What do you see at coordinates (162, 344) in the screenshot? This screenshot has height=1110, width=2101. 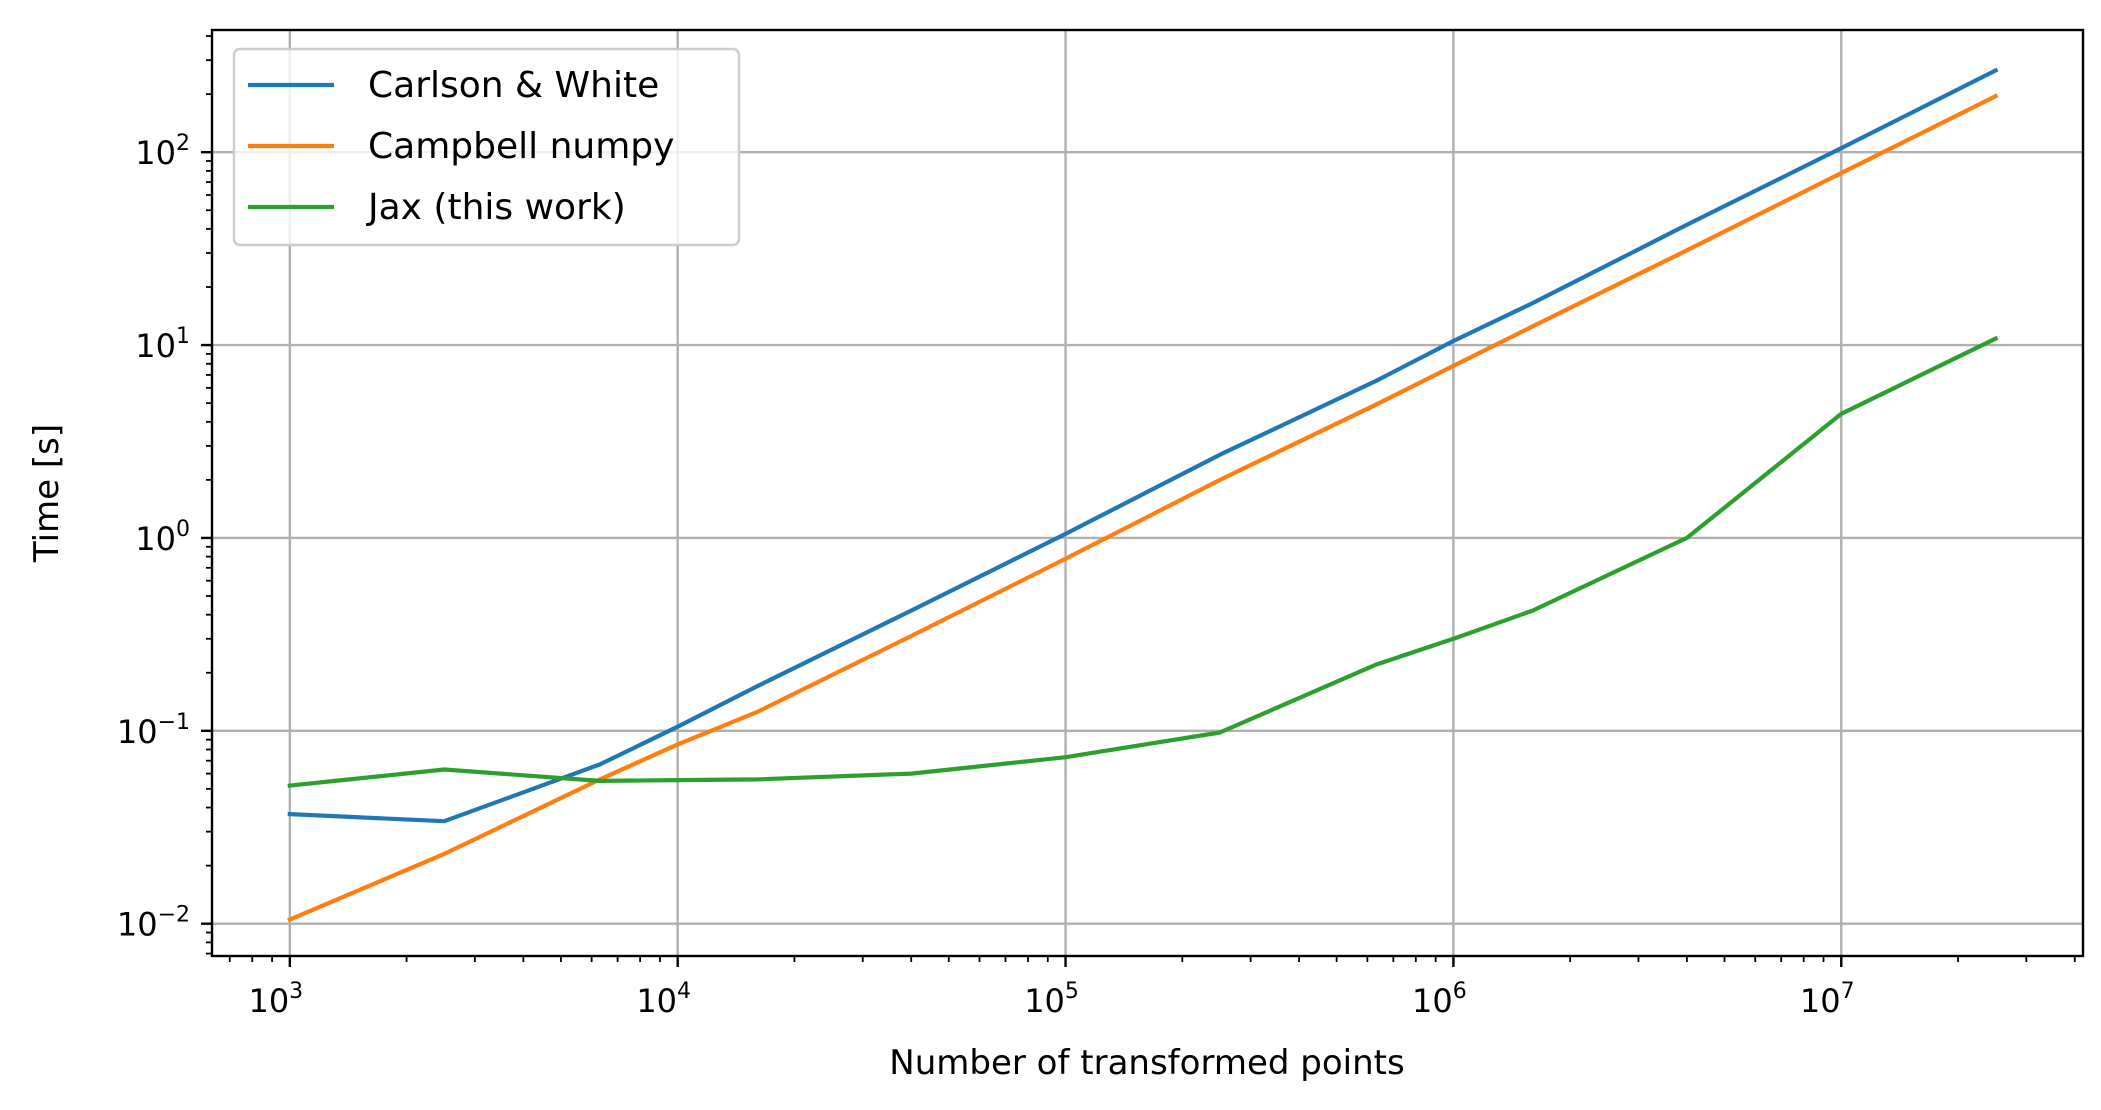 I see `y-tick-label: 10¹` at bounding box center [162, 344].